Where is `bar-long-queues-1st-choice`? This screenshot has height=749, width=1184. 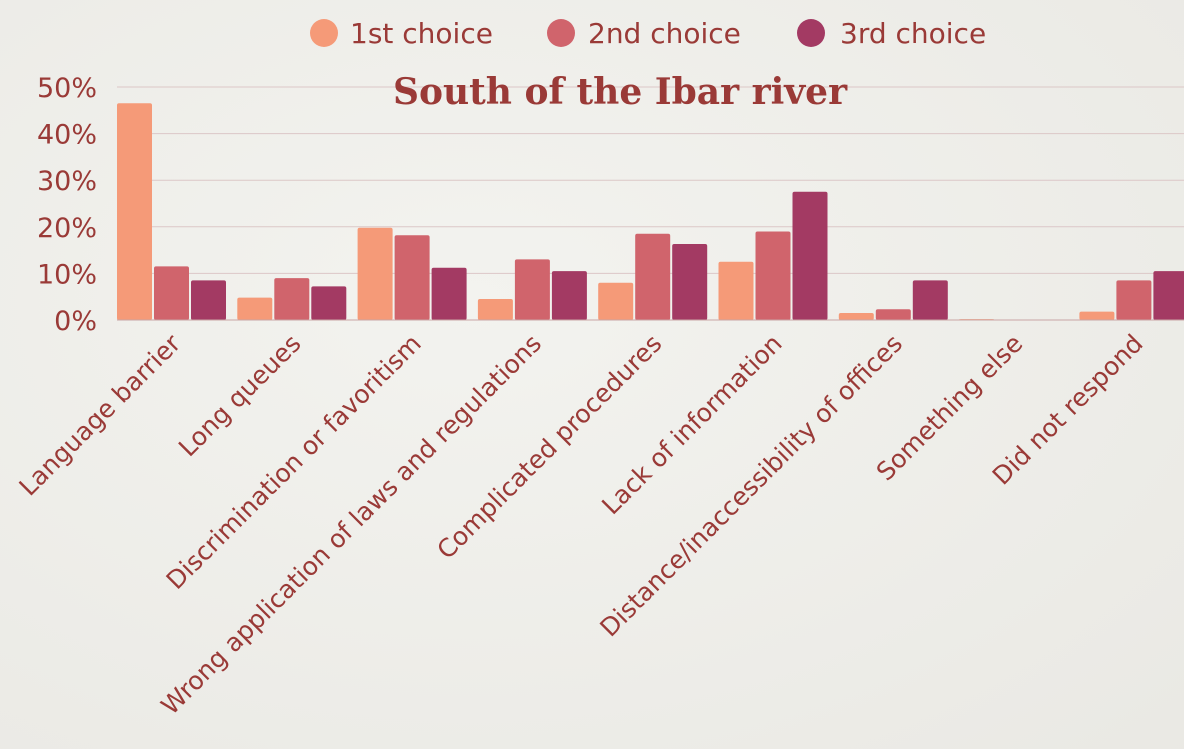
bar-long-queues-1st-choice is located at coordinates (255, 308).